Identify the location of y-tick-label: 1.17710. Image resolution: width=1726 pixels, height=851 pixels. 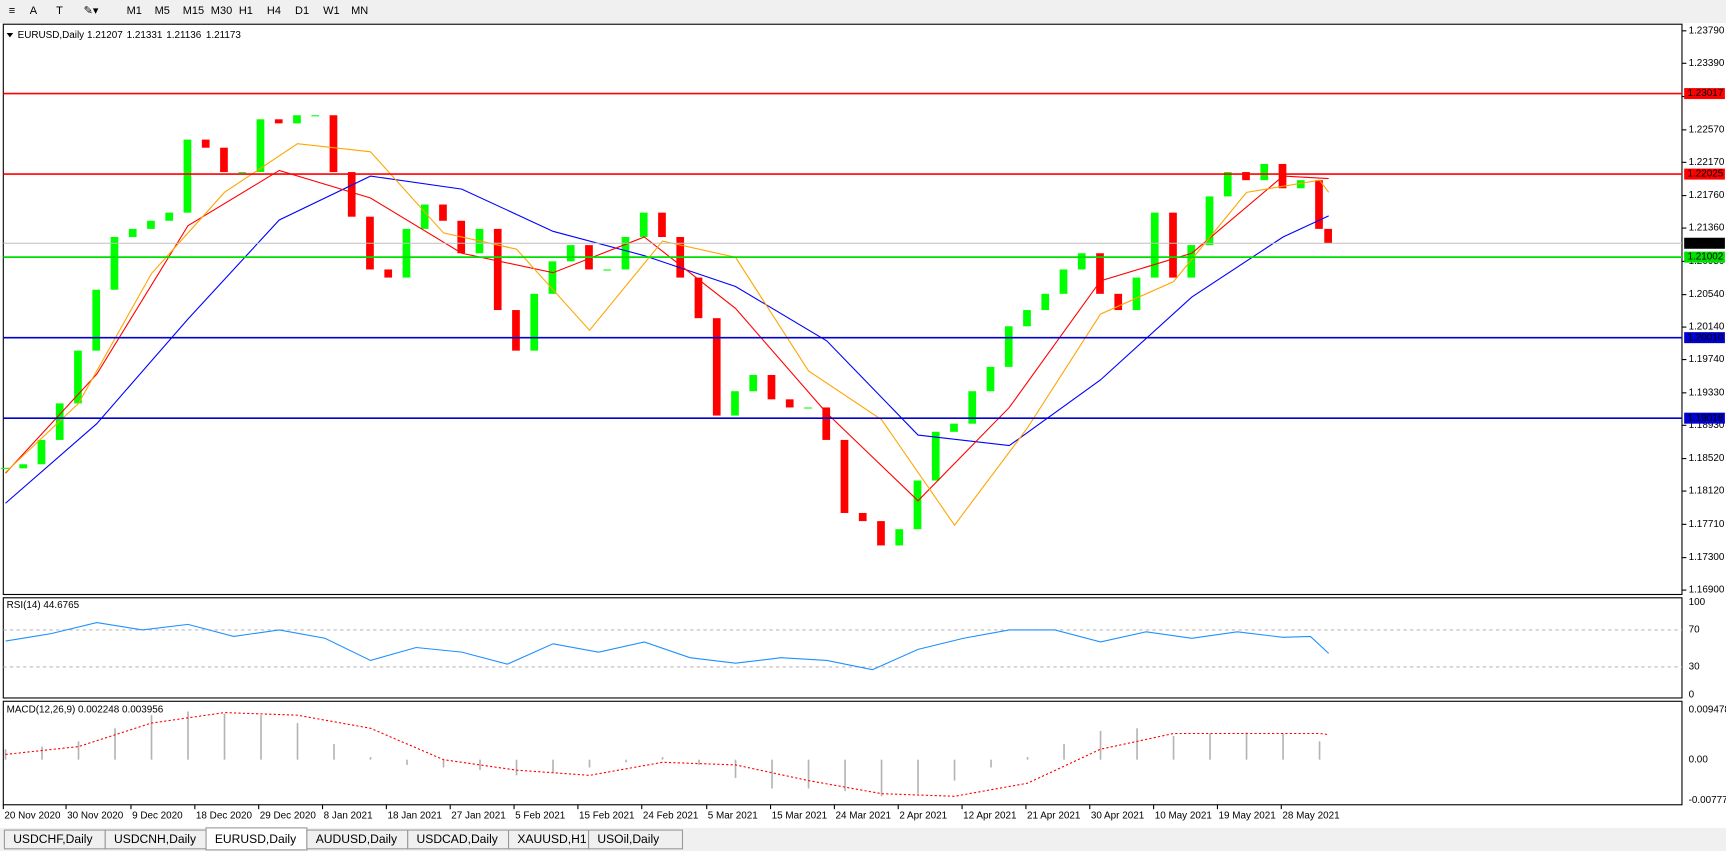
(1707, 524).